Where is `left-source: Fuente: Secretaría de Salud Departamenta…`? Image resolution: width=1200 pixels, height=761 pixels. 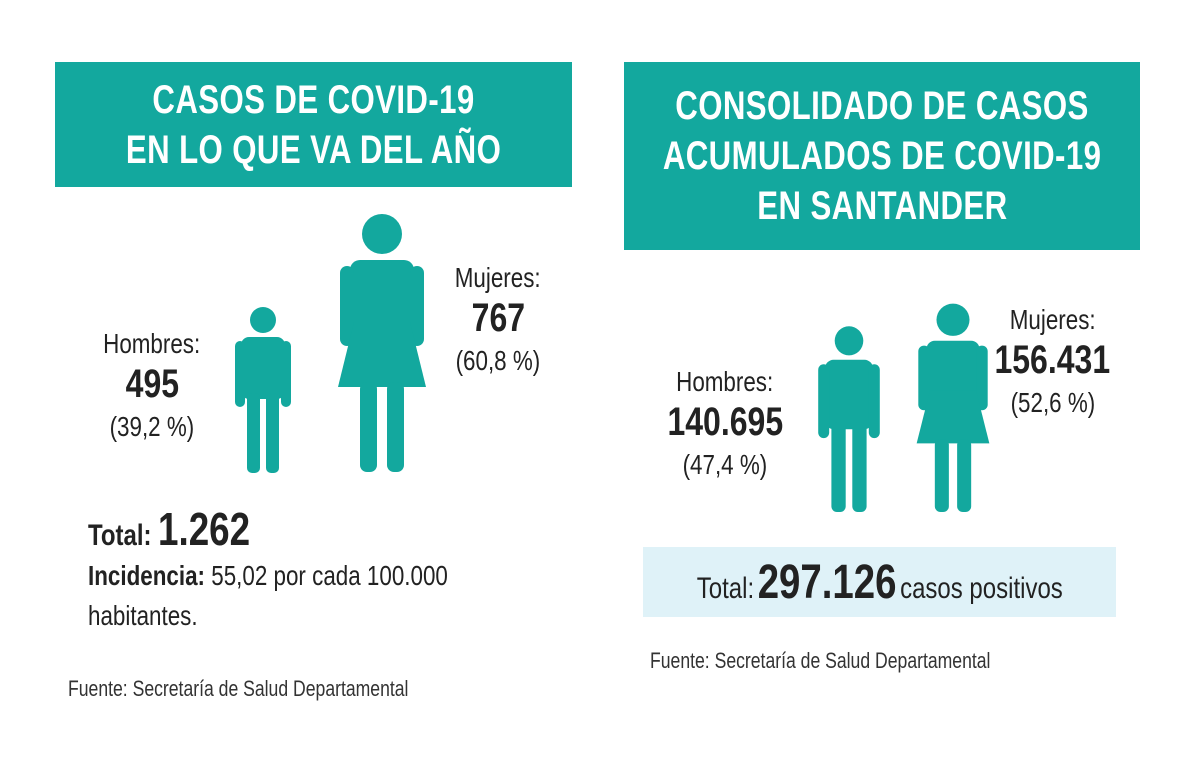 left-source: Fuente: Secretaría de Salud Departamenta… is located at coordinates (238, 688).